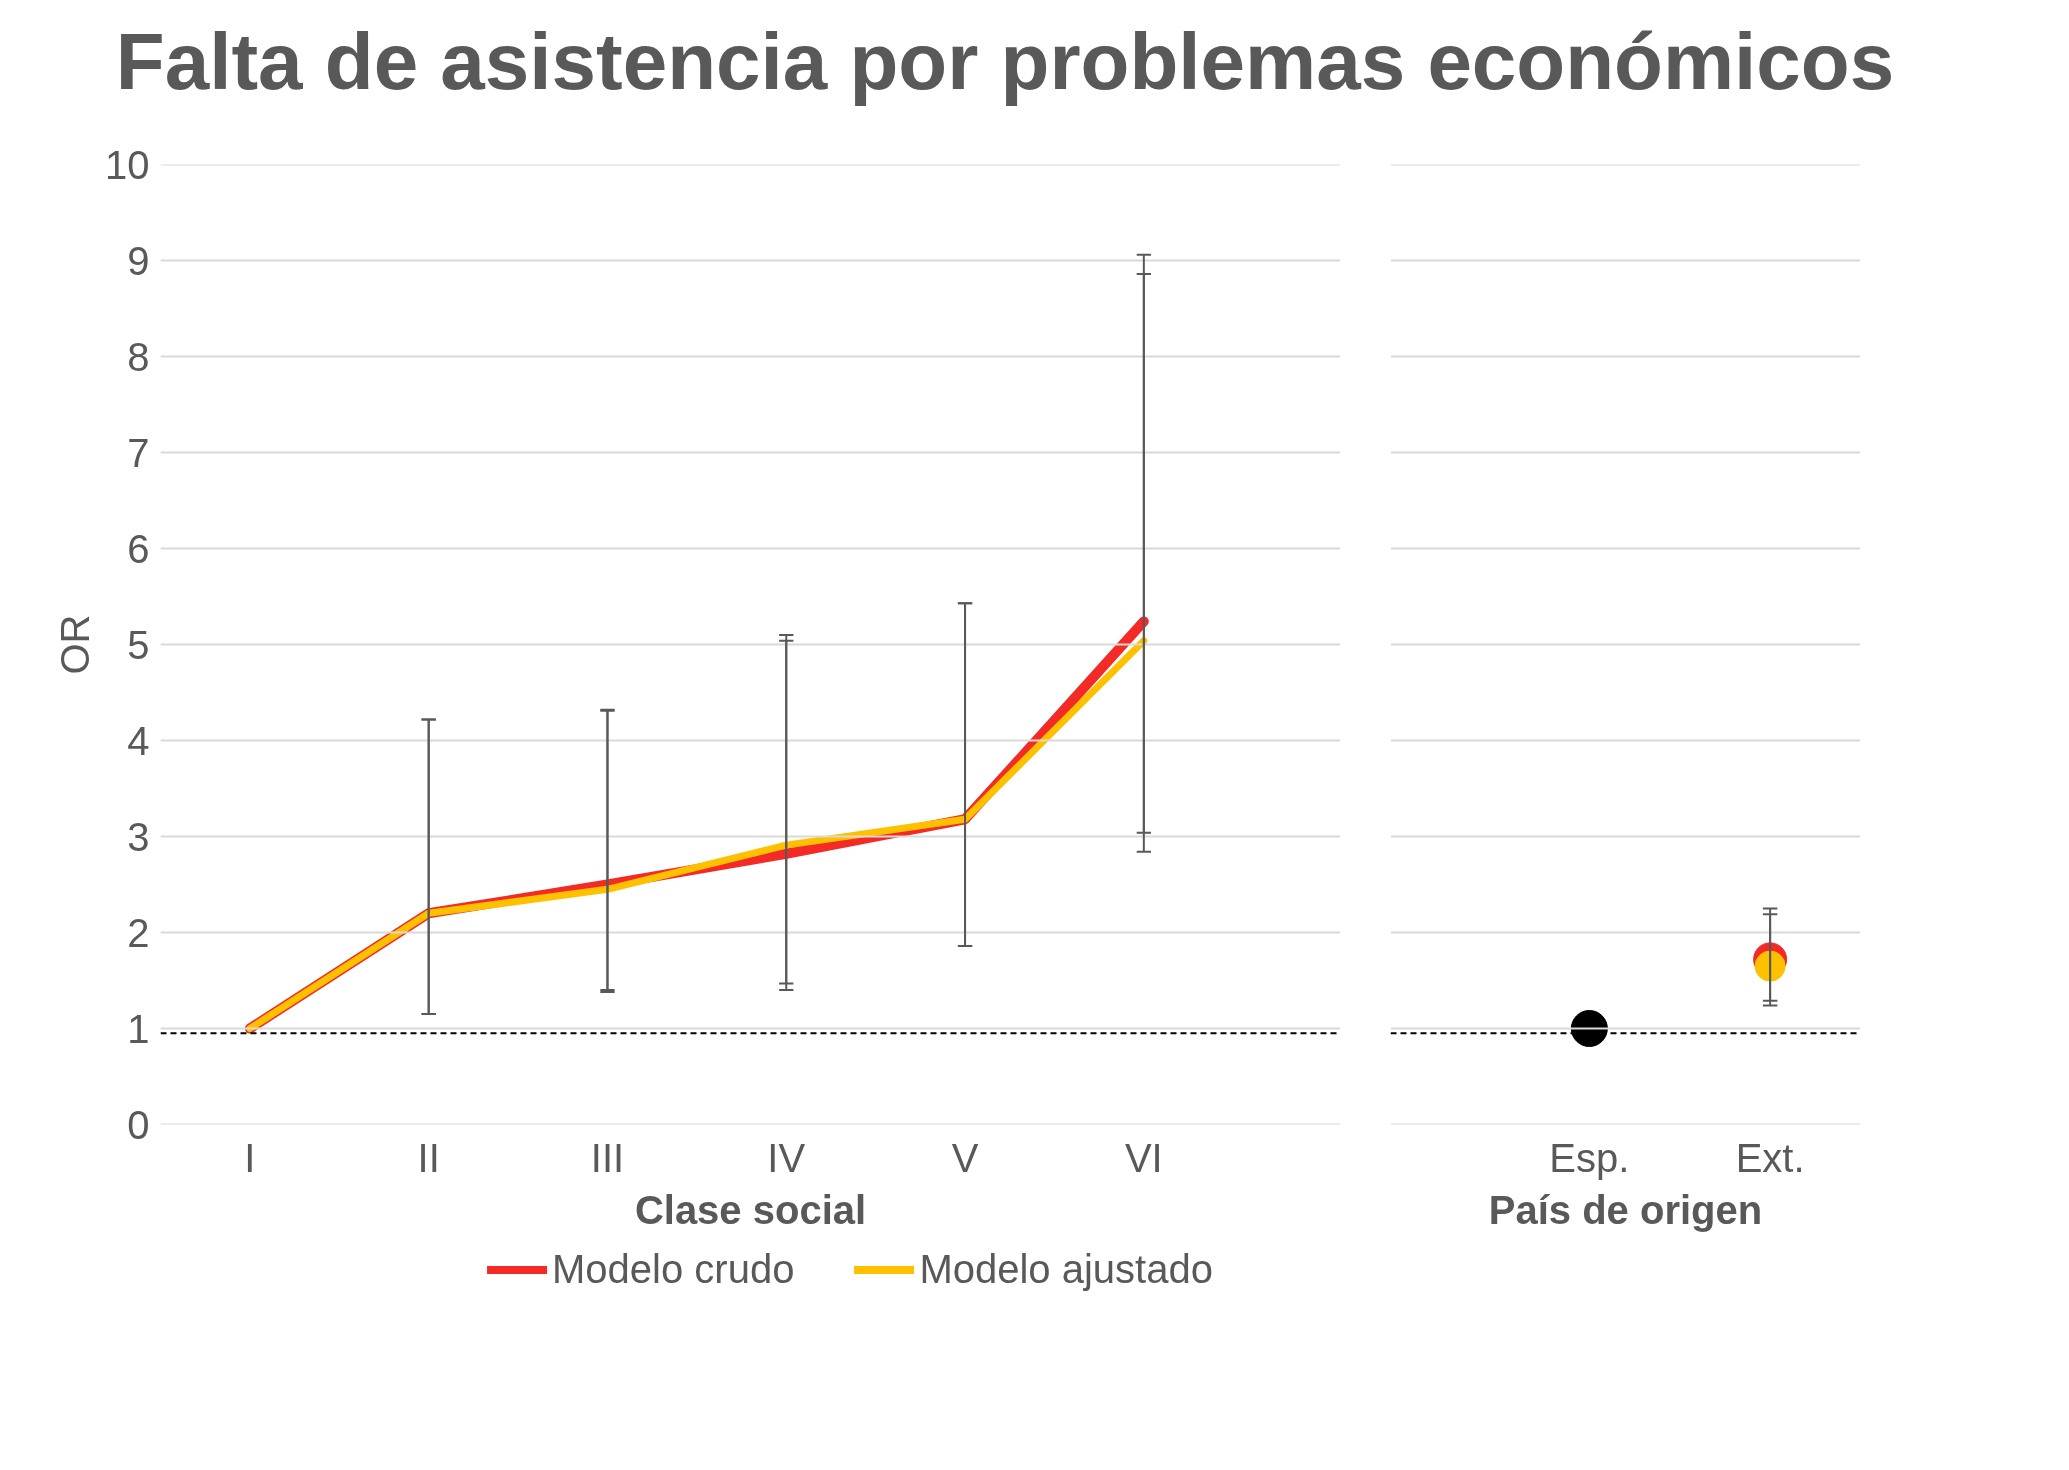  What do you see at coordinates (138, 740) in the screenshot?
I see `y-tick-label: 4` at bounding box center [138, 740].